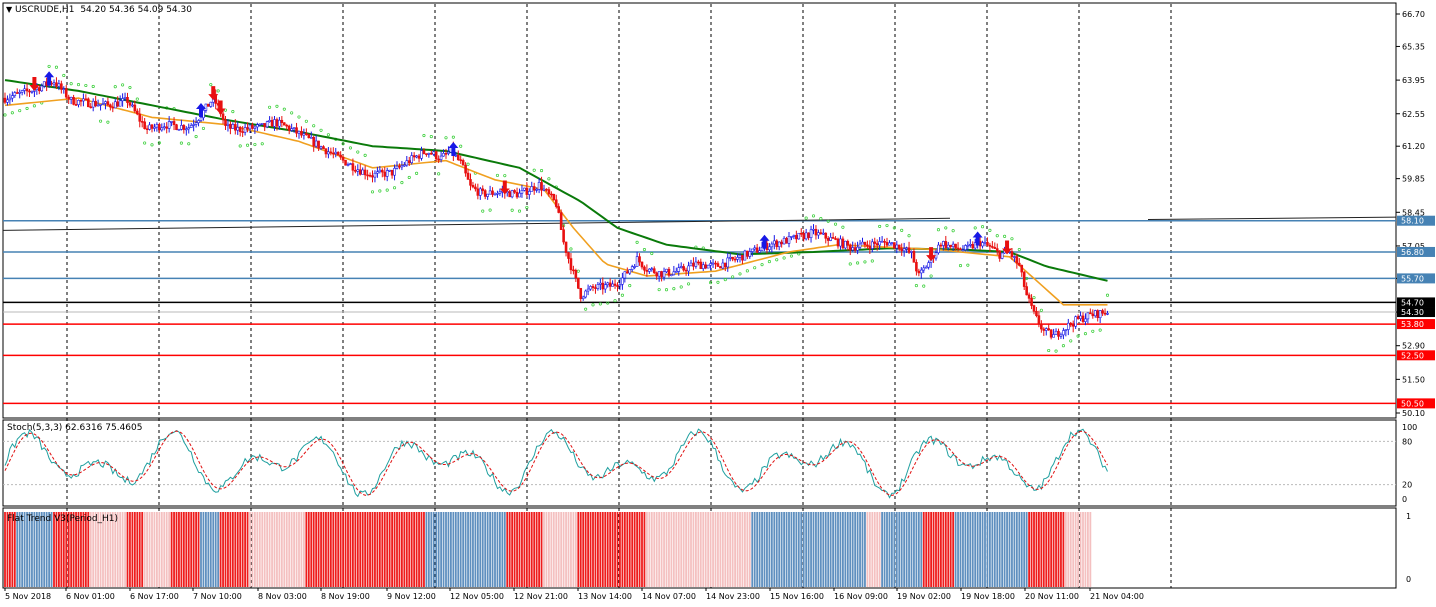  What do you see at coordinates (1412, 355) in the screenshot?
I see `price-level-label: 52.50` at bounding box center [1412, 355].